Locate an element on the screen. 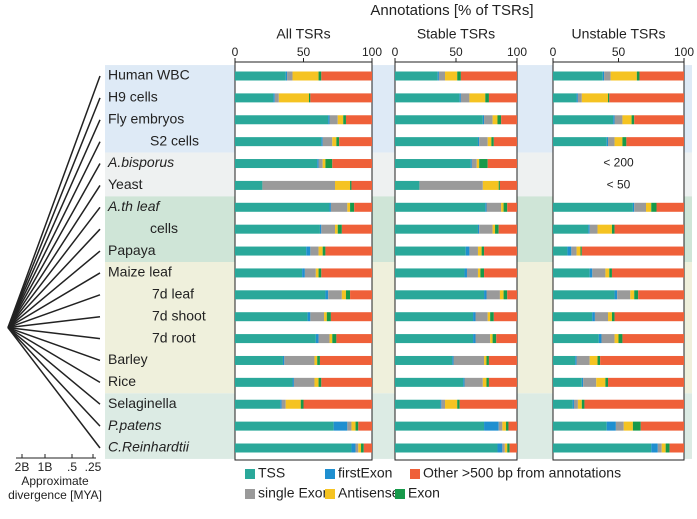  chart-title: Annotations [% of TSRs] is located at coordinates (451, 10).